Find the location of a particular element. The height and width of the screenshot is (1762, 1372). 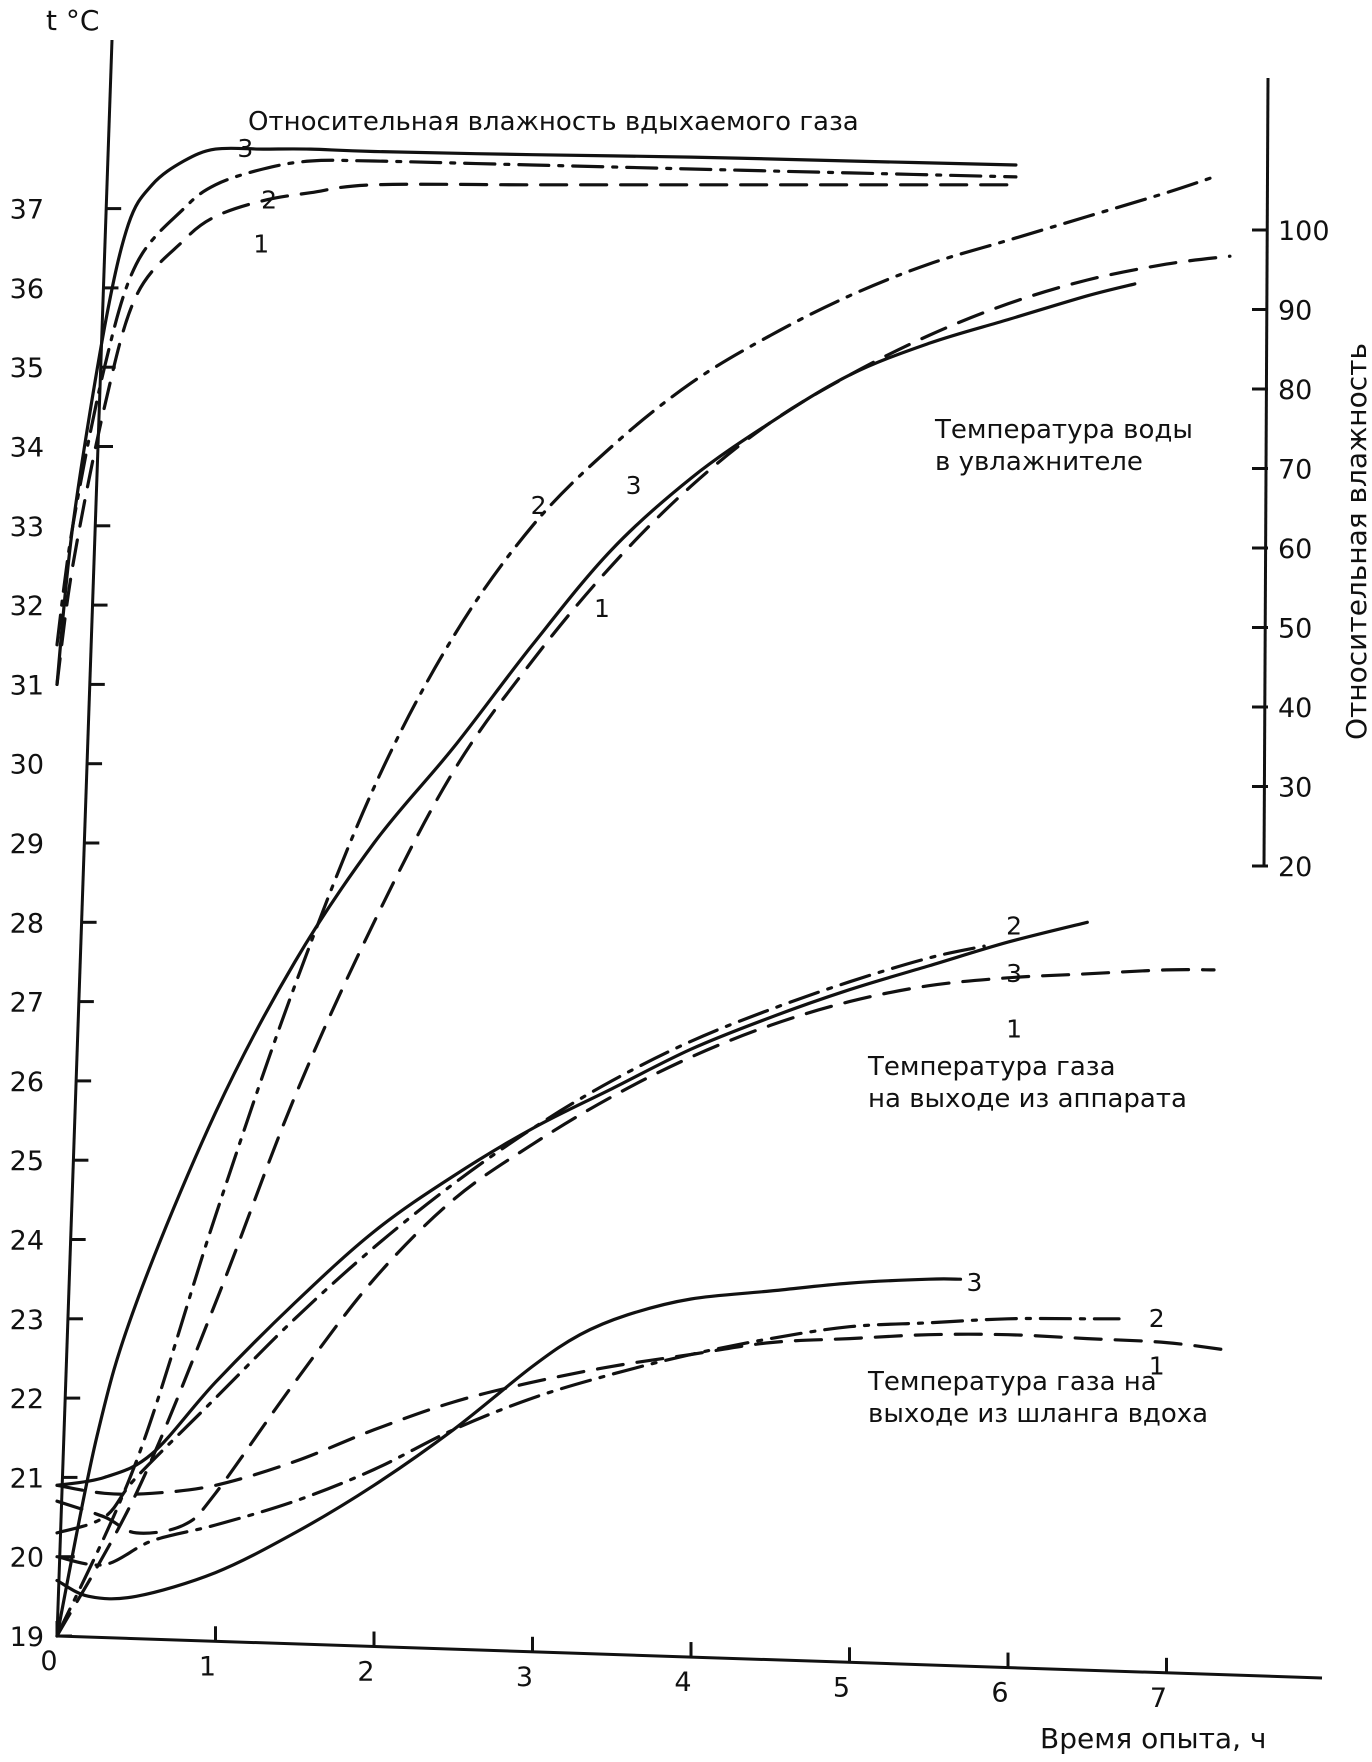

y2-tick-label: 80 is located at coordinates (1295, 390).